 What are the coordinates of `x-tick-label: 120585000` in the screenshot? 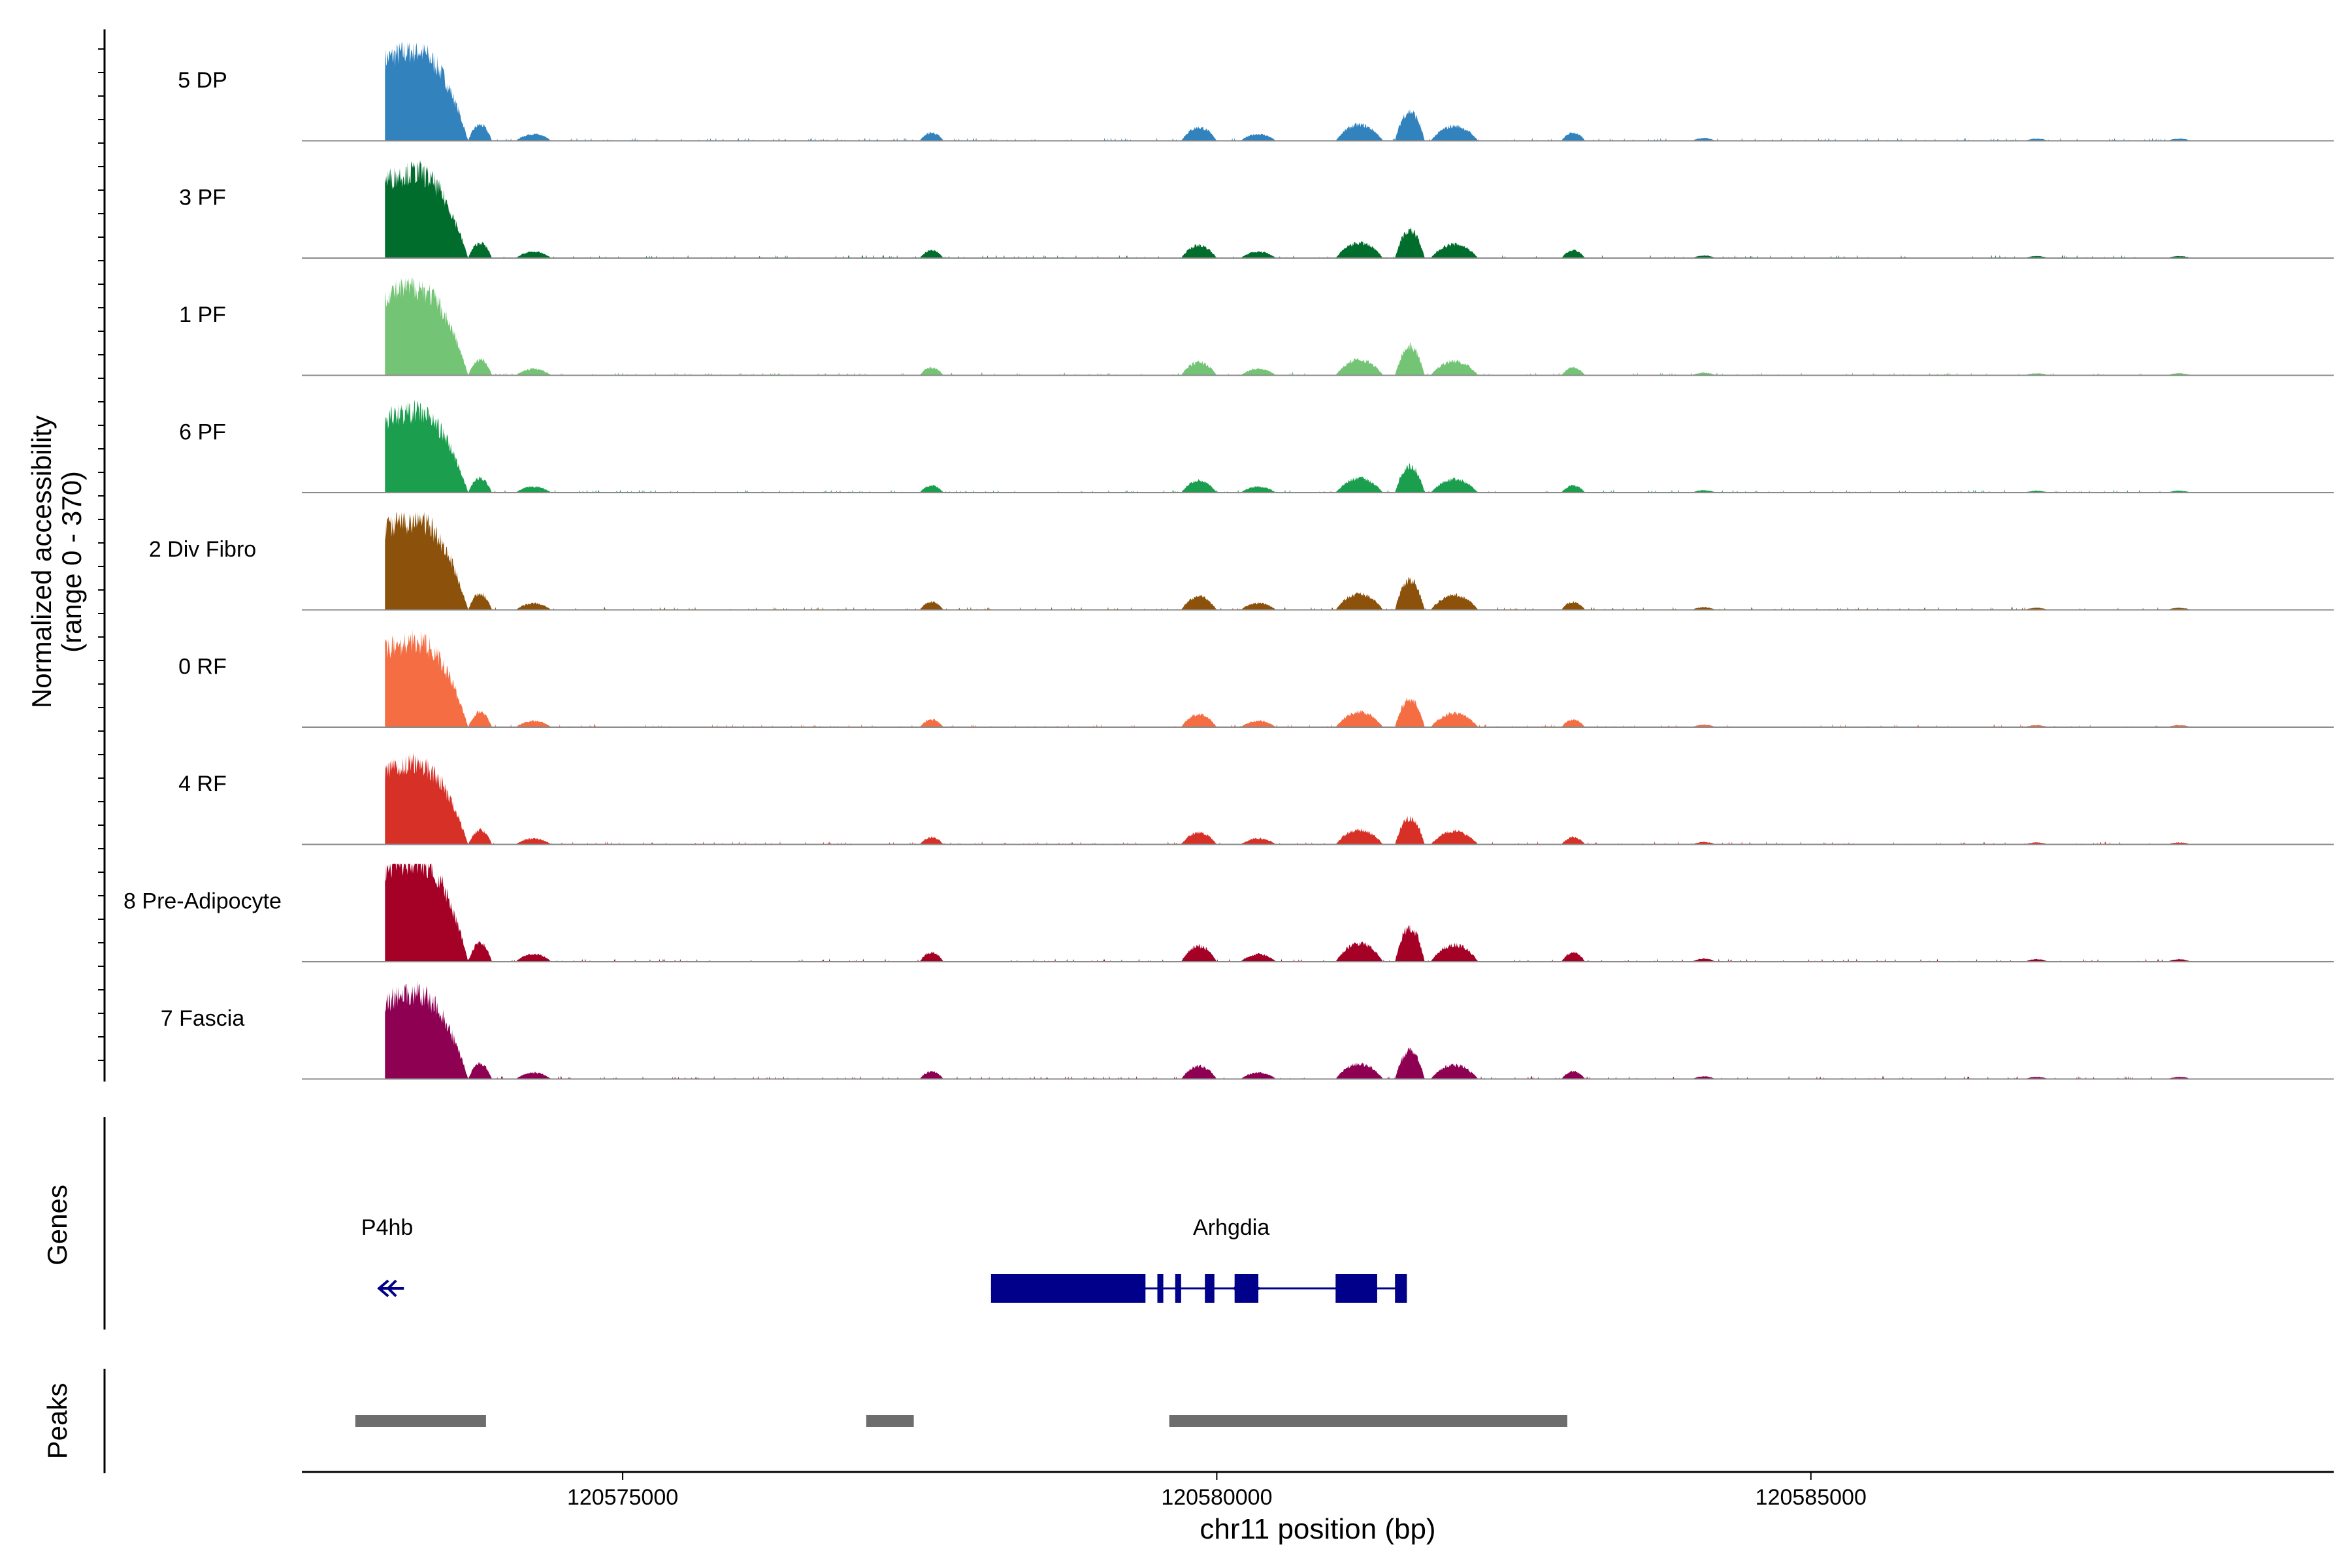 It's located at (1811, 1497).